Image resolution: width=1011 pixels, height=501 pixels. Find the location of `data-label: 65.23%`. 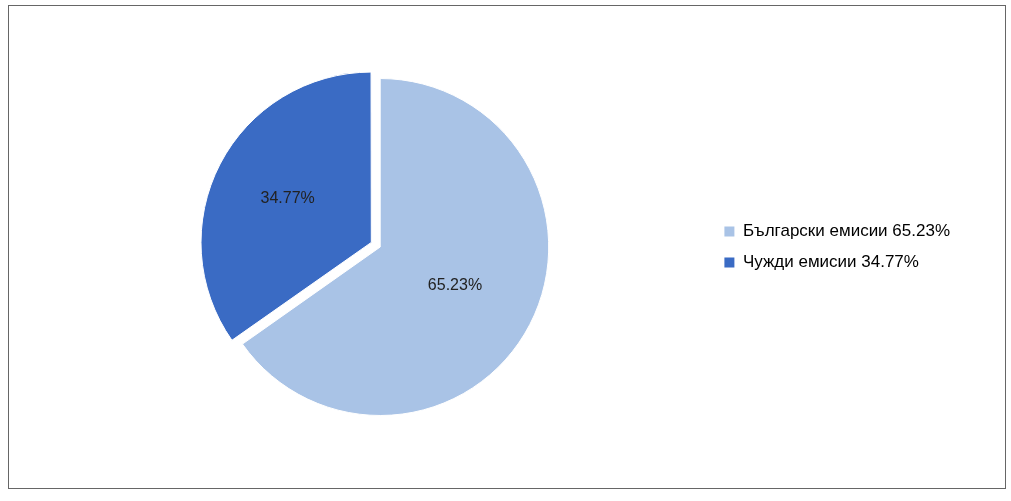

data-label: 65.23% is located at coordinates (455, 285).